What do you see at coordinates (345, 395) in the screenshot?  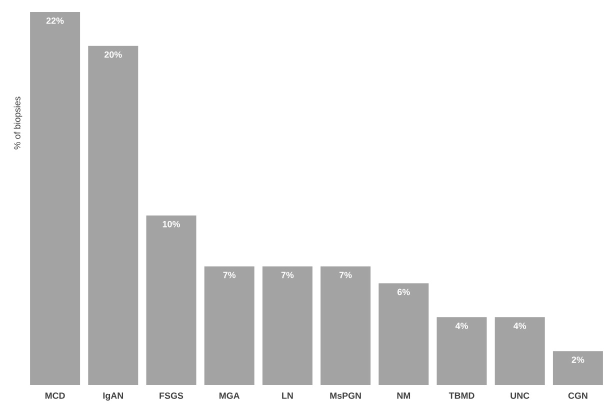 I see `x-tick-label: MsPGN` at bounding box center [345, 395].